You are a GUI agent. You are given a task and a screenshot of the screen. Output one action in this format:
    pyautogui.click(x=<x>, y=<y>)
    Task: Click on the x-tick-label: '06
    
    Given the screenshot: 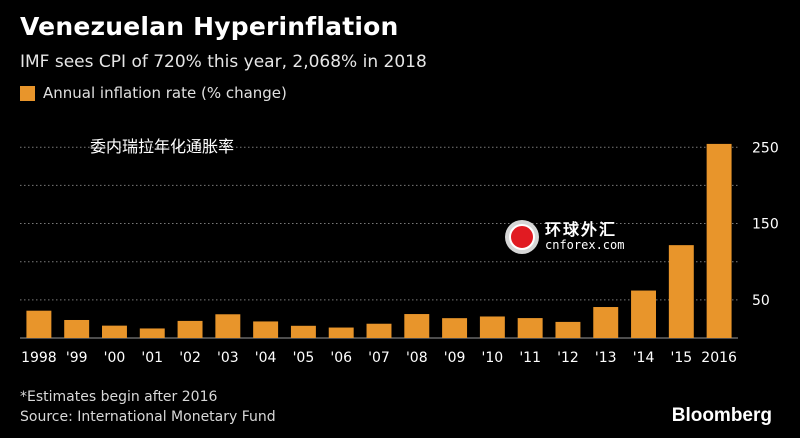 What is the action you would take?
    pyautogui.click(x=341, y=358)
    